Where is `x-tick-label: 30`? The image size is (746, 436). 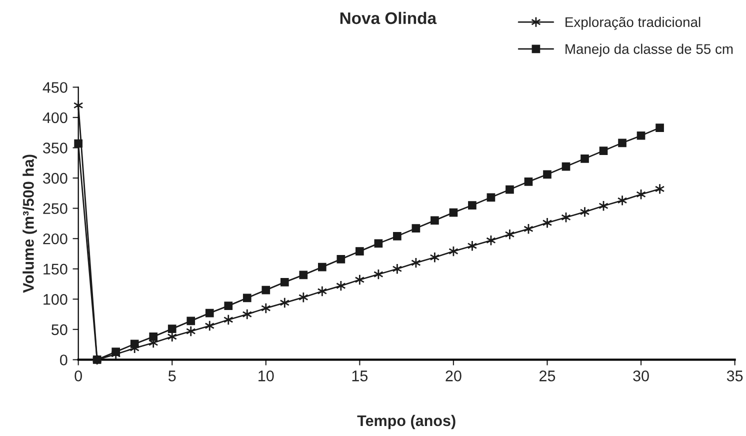
x-tick-label: 30 is located at coordinates (641, 376).